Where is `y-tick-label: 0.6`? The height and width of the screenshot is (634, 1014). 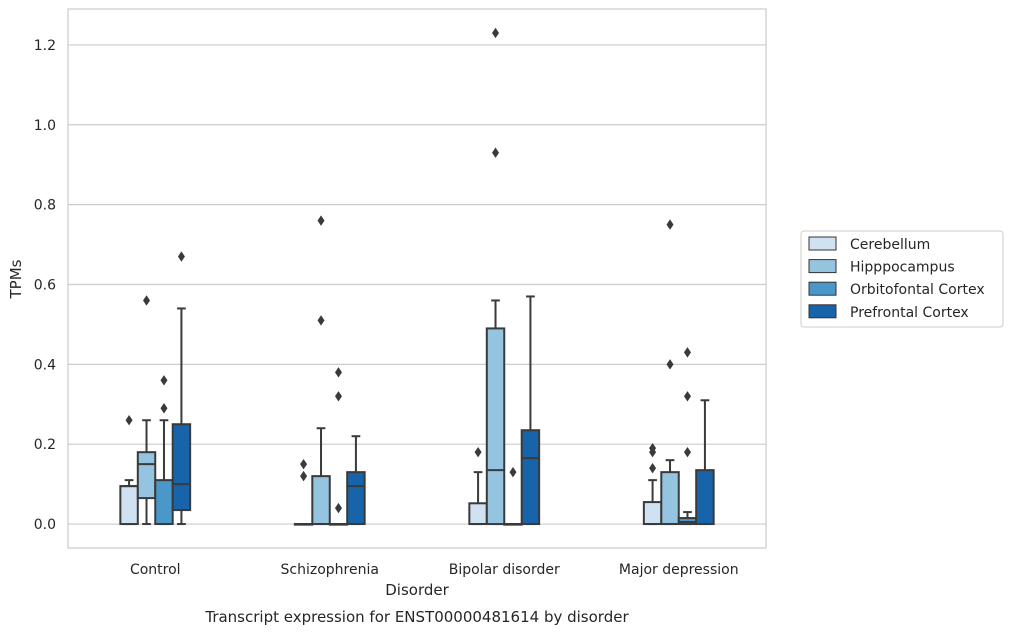 y-tick-label: 0.6 is located at coordinates (45, 285).